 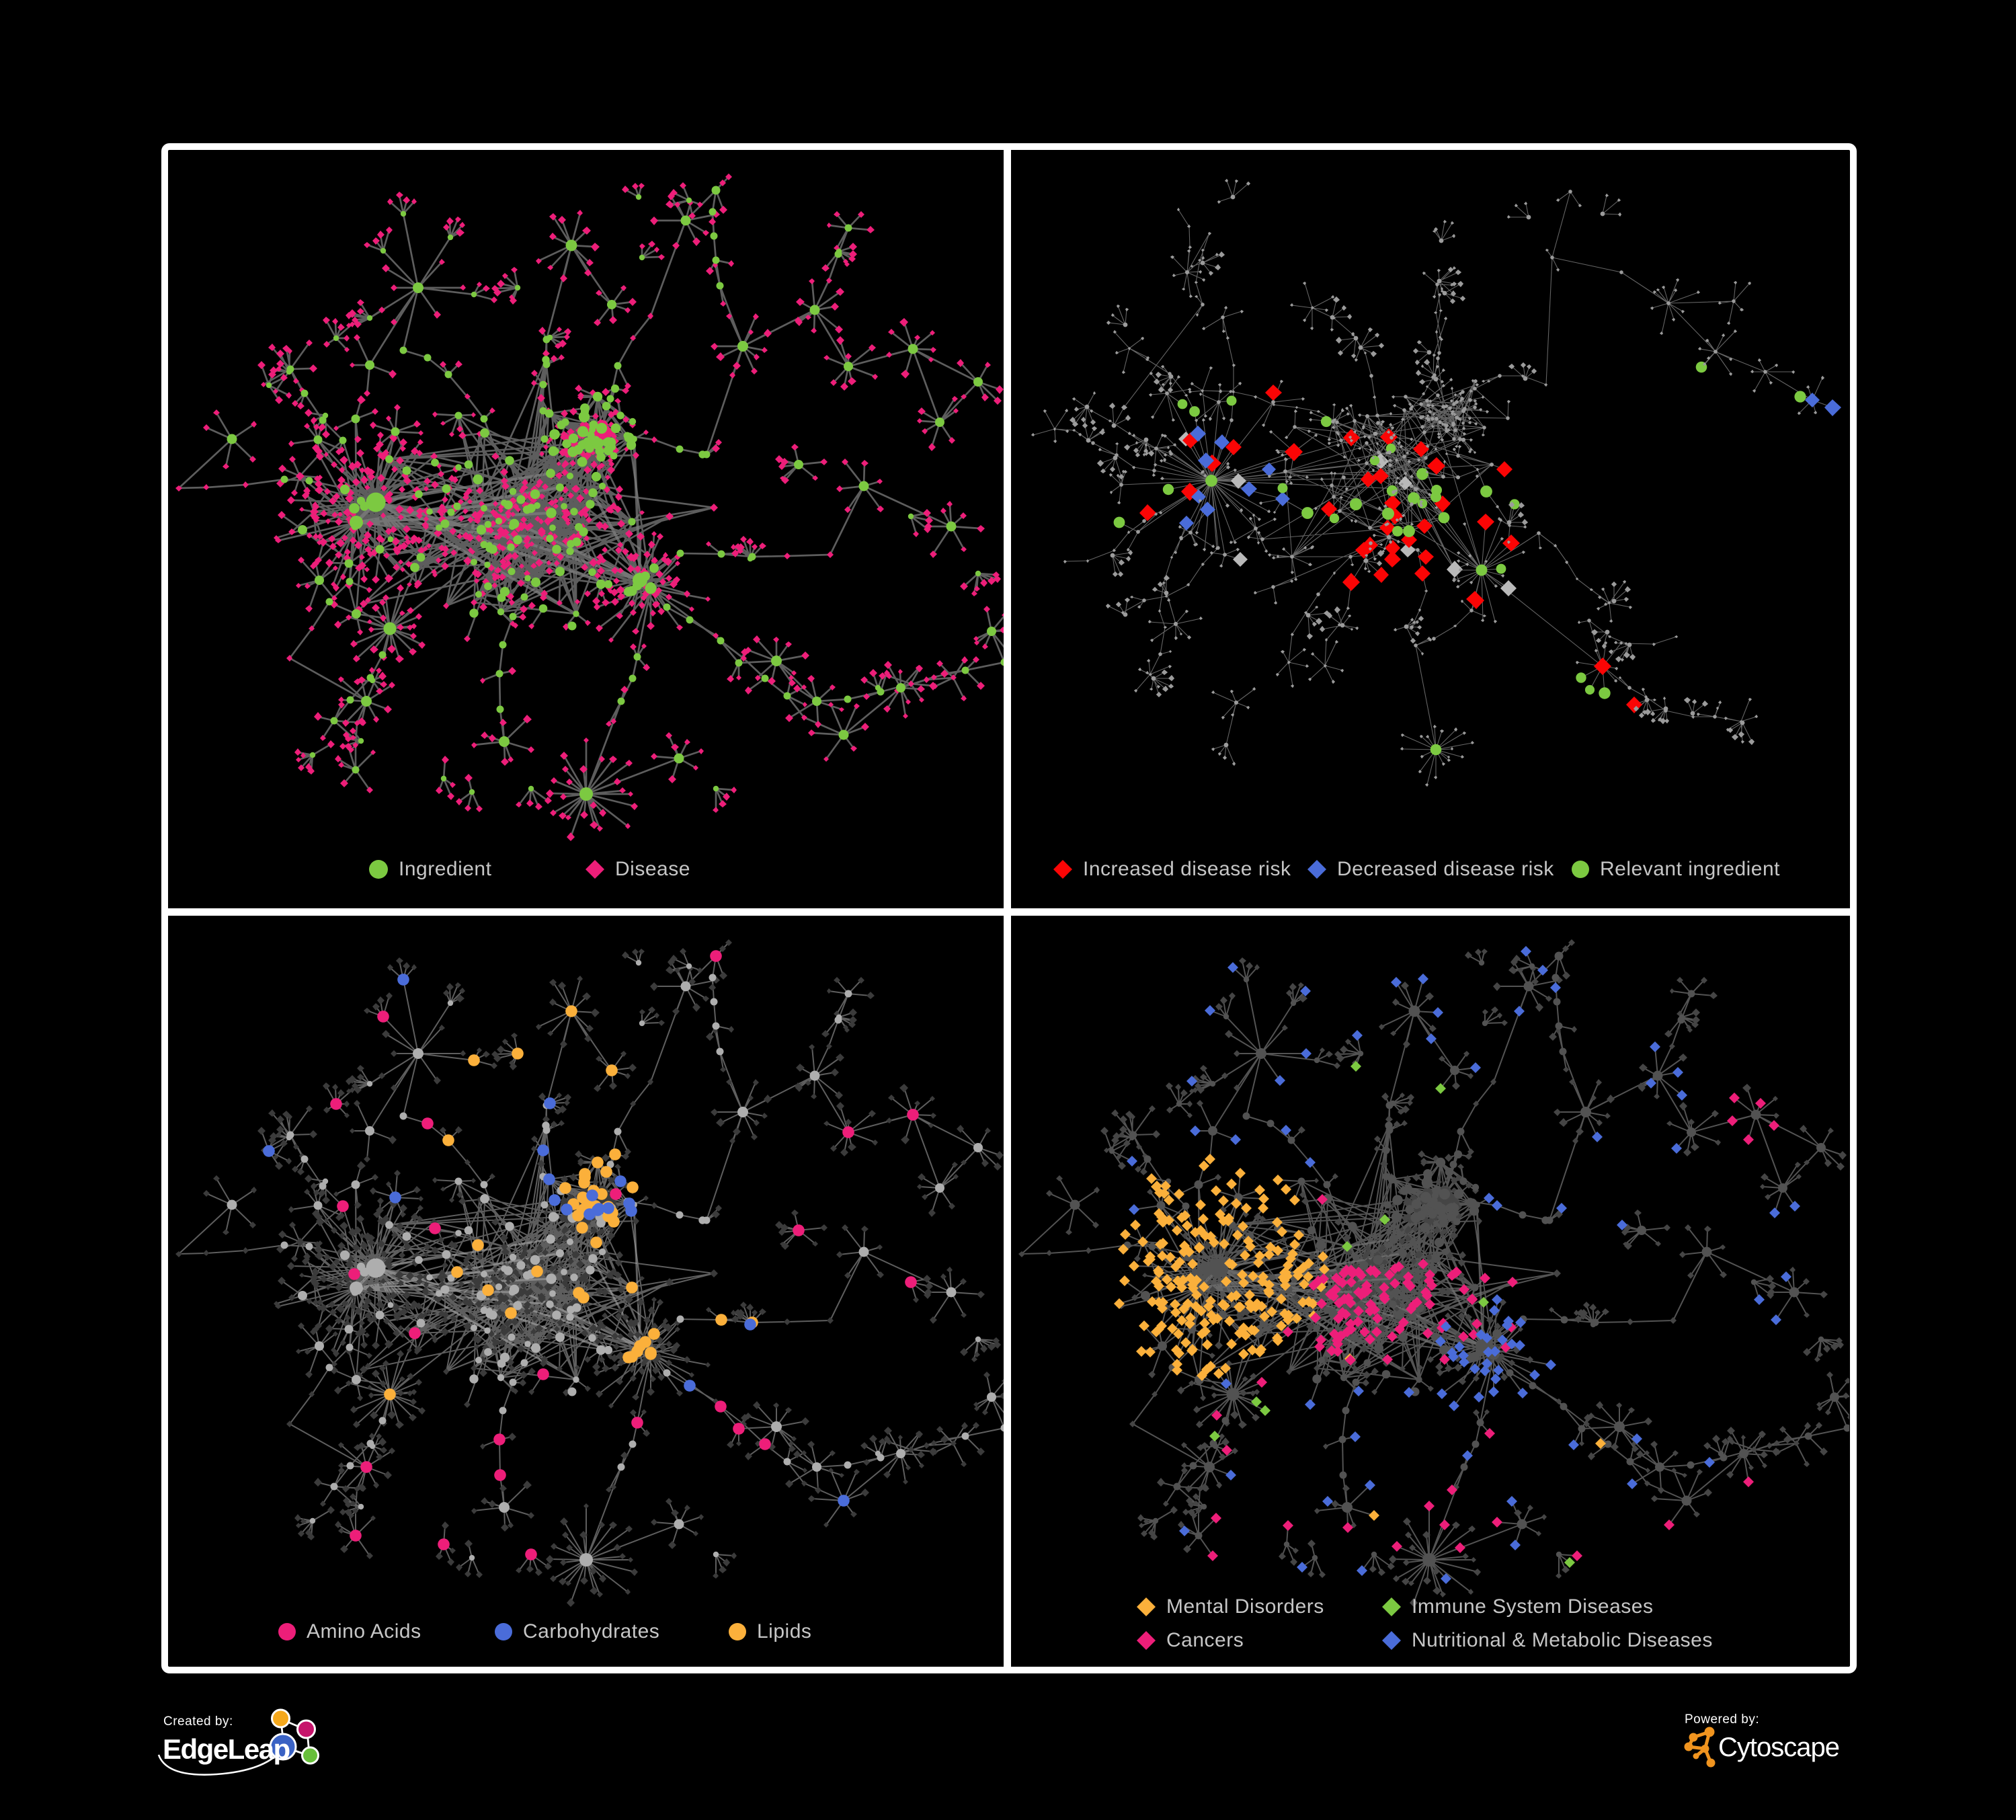 I want to click on svg-text: EdgeLeap, so click(x=226, y=1749).